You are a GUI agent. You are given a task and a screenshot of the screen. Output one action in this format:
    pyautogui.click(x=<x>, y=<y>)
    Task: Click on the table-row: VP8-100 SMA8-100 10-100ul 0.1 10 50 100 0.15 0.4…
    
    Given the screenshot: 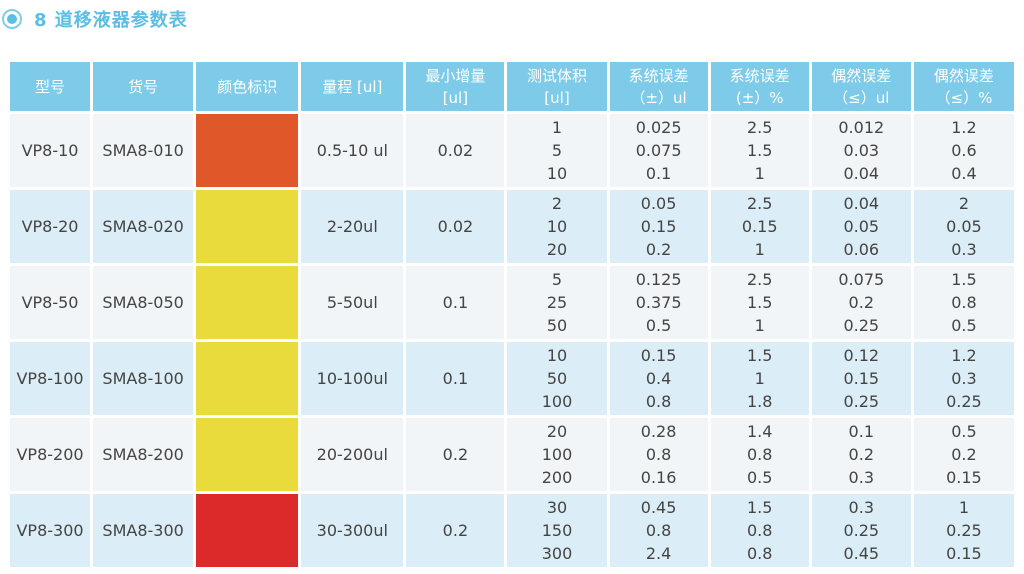 What is the action you would take?
    pyautogui.click(x=512, y=378)
    